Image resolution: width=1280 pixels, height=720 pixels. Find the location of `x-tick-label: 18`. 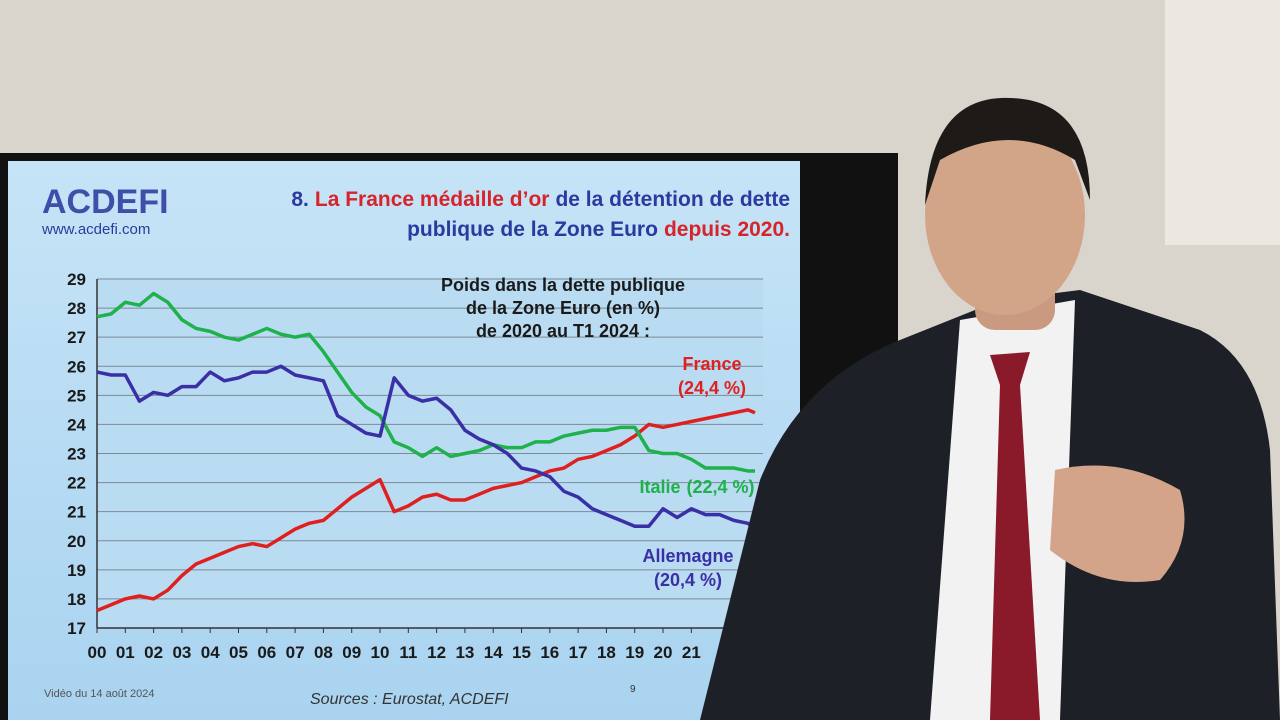

x-tick-label: 18 is located at coordinates (606, 652).